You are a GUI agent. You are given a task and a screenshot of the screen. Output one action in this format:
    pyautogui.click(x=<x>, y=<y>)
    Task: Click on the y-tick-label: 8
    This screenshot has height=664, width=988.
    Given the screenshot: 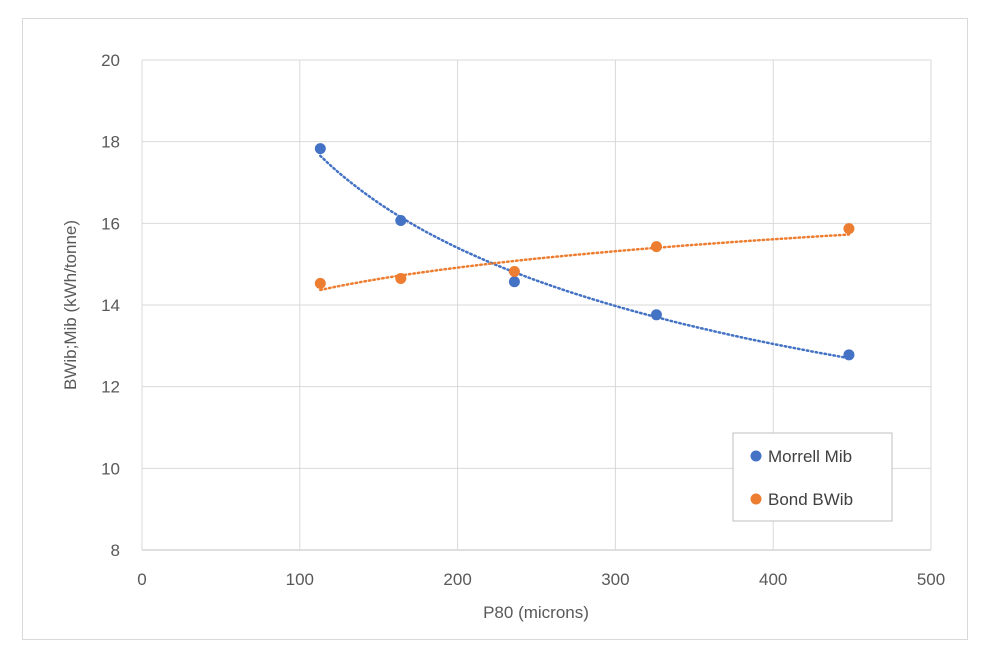 What is the action you would take?
    pyautogui.click(x=115, y=550)
    